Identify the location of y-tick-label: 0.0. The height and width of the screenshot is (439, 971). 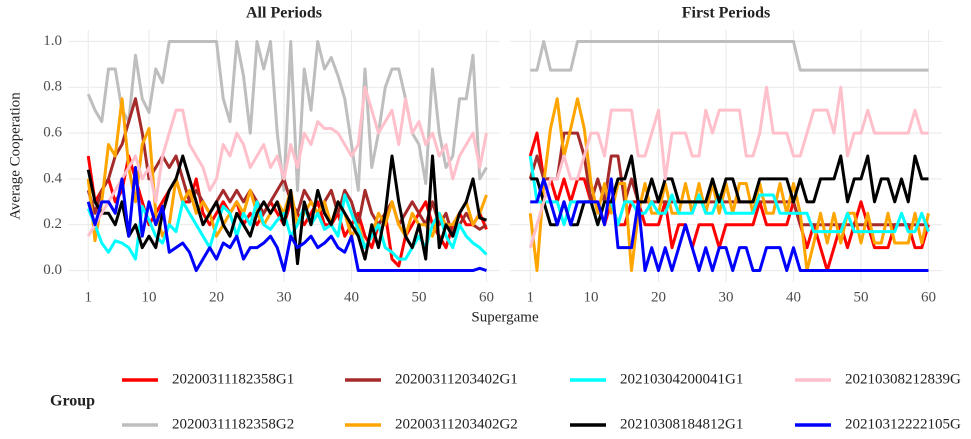
(52, 270).